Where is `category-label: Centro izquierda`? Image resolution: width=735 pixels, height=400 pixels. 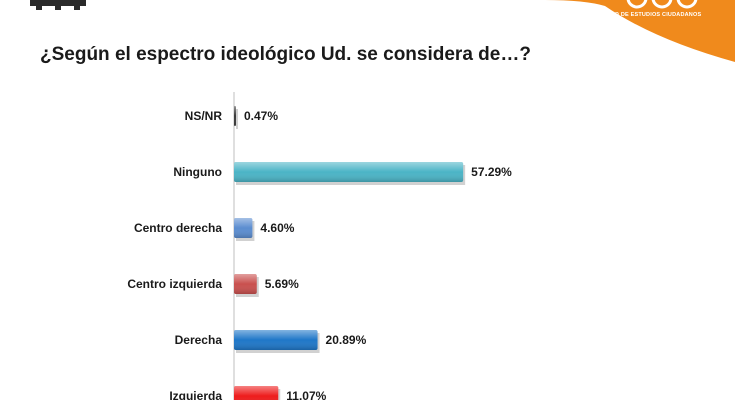 category-label: Centro izquierda is located at coordinates (174, 284).